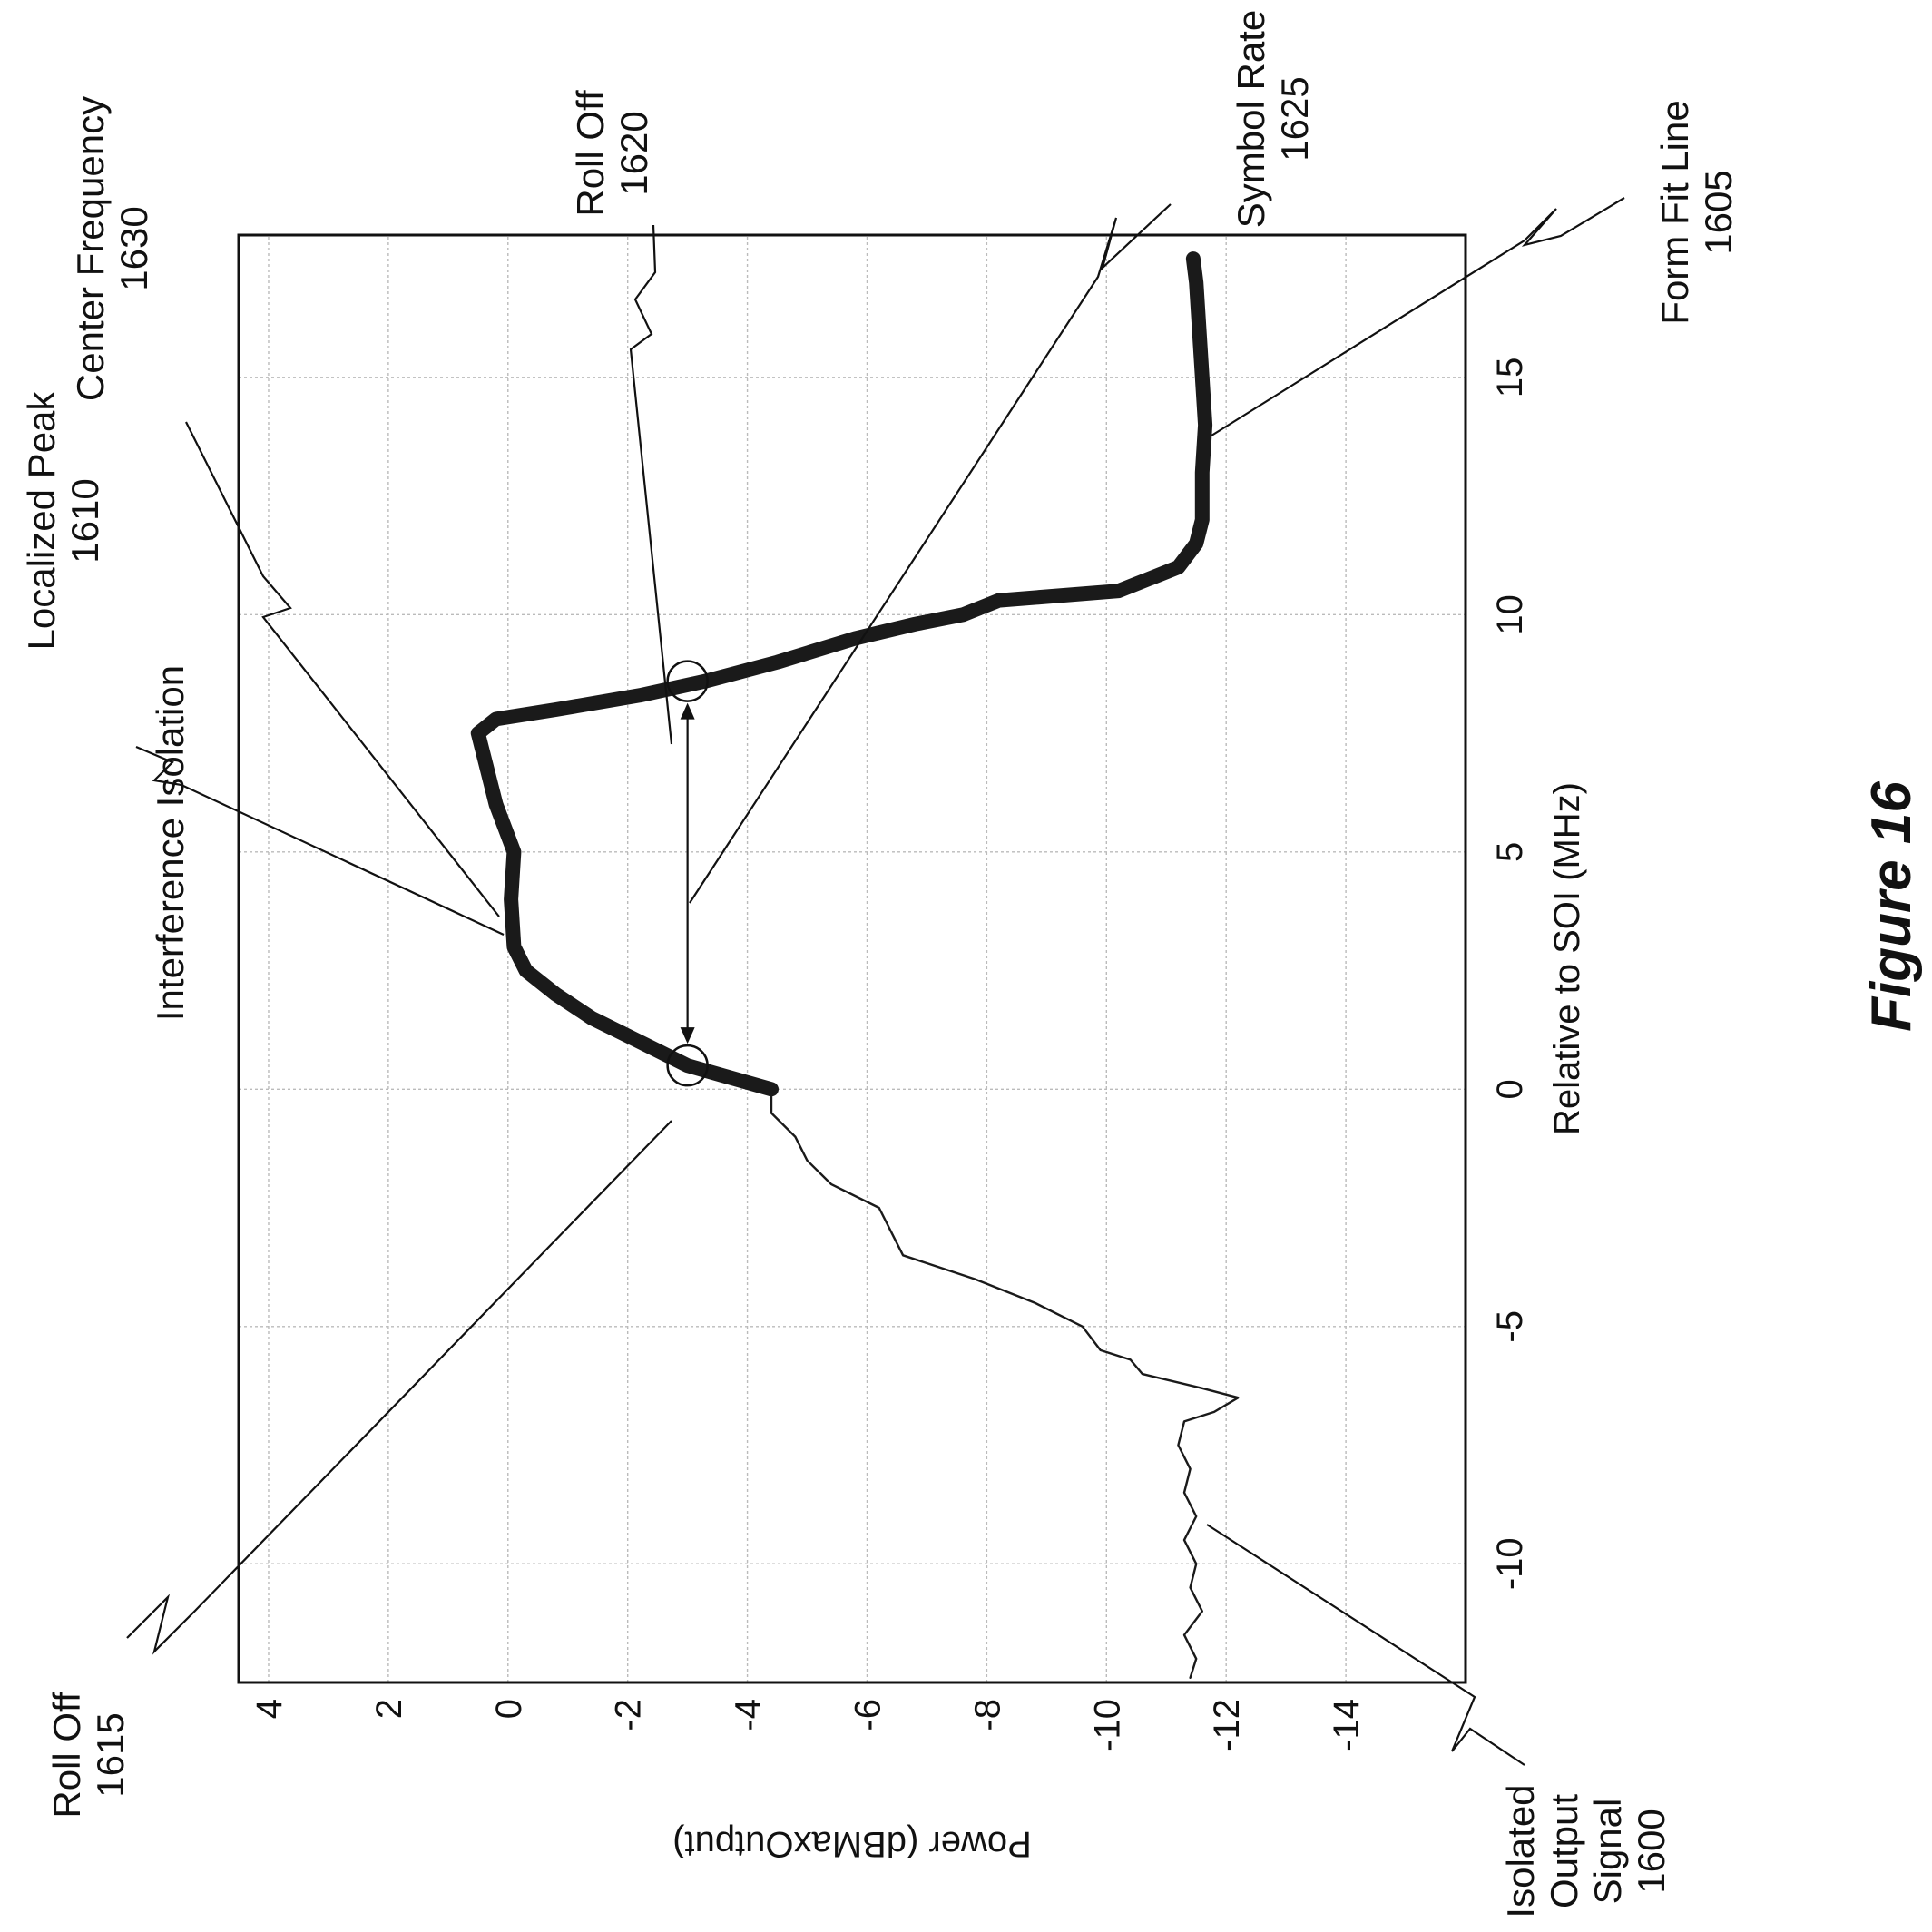 The width and height of the screenshot is (1932, 1932). What do you see at coordinates (687, 1035) in the screenshot?
I see `arrowhead-left` at bounding box center [687, 1035].